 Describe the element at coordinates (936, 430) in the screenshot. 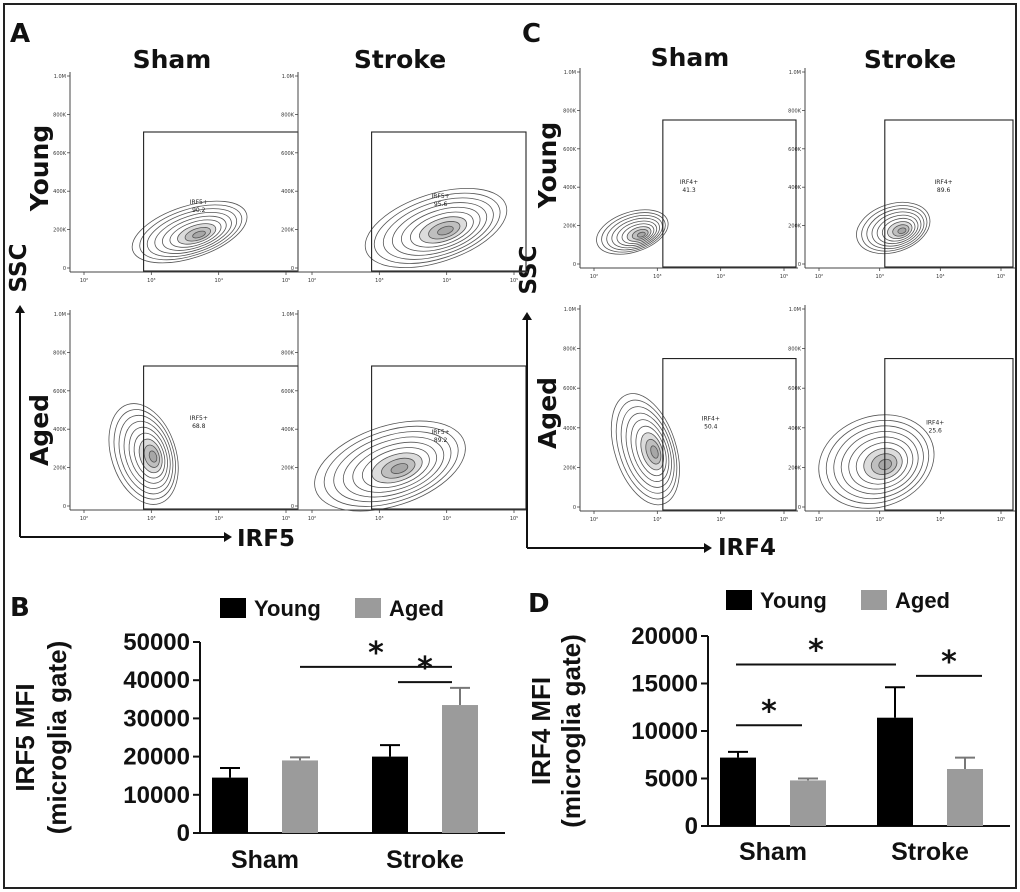

I see `flow-plot-gate-percent: 25.6` at that location.